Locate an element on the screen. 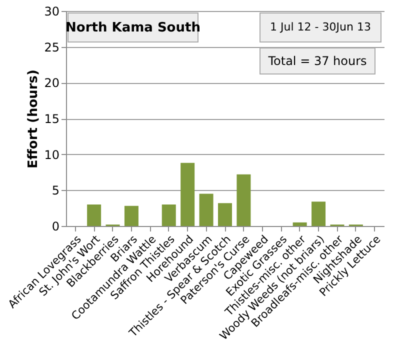  y-tick-label: 10 is located at coordinates (52, 155).